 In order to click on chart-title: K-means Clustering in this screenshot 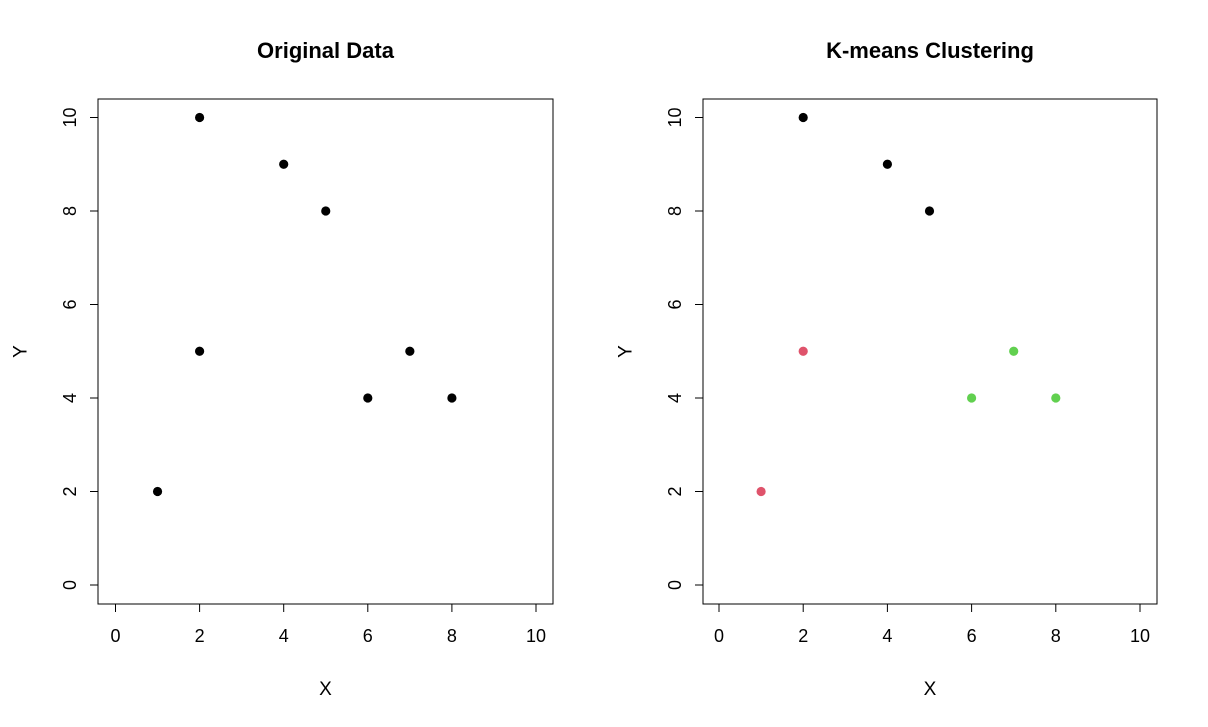, I will do `click(930, 50)`.